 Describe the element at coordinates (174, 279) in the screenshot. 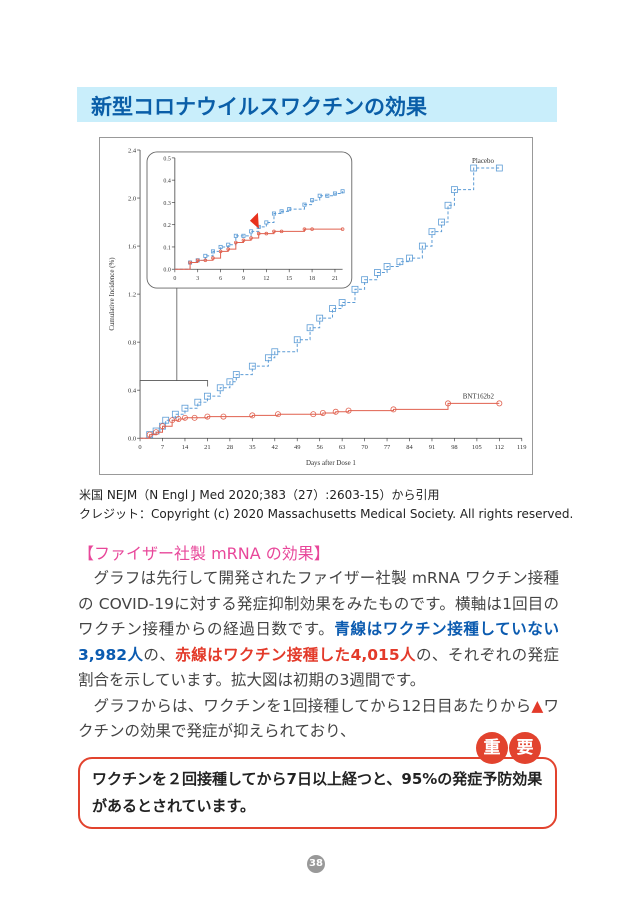

I see `inset-x-tick-label: 0` at that location.